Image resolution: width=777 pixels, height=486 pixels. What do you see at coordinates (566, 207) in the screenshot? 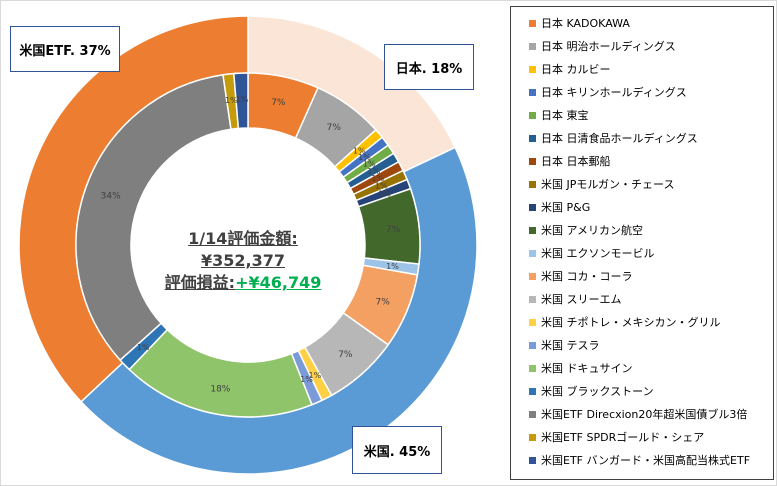
I see `legend-label: 米国 P&G` at bounding box center [566, 207].